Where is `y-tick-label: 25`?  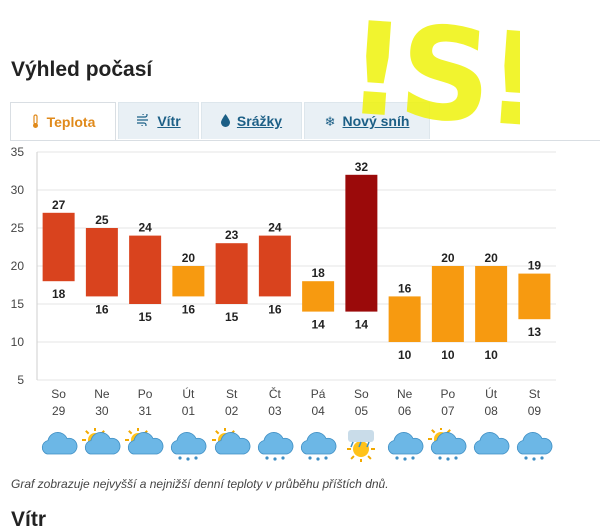
y-tick-label: 25 is located at coordinates (18, 228).